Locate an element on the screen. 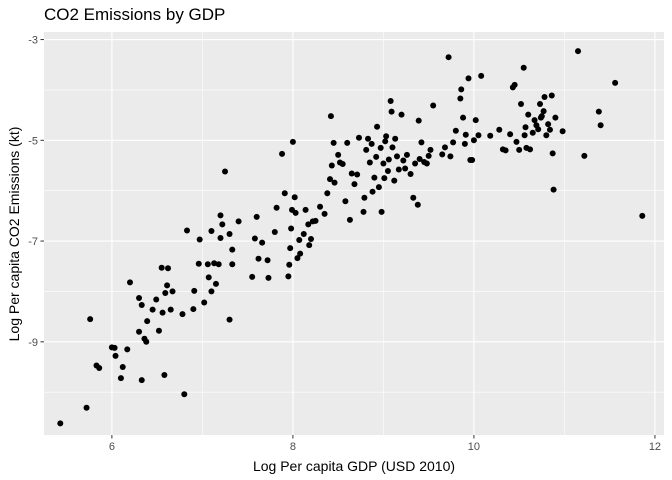 The width and height of the screenshot is (672, 480). x-tick-label: 10 is located at coordinates (474, 447).